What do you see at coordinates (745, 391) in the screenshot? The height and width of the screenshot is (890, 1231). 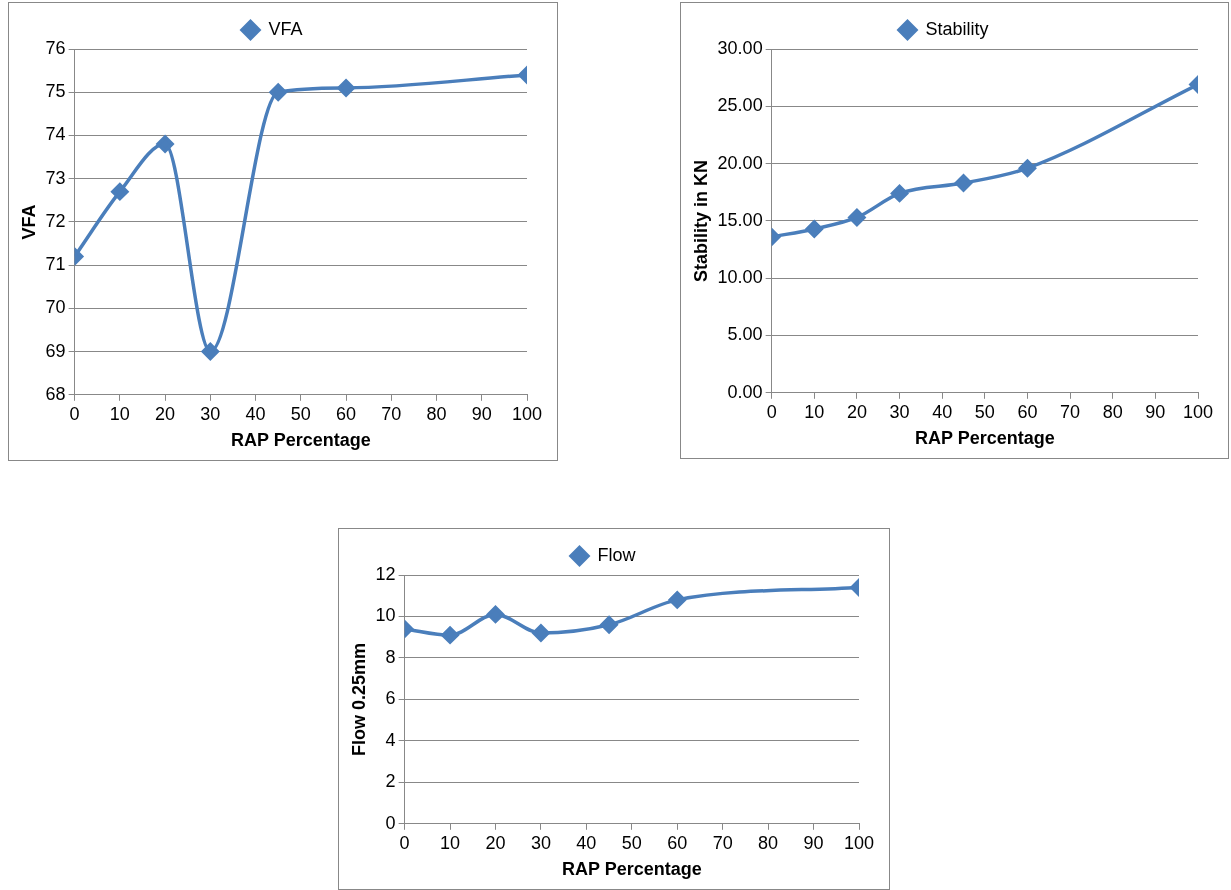 I see `y-tick-label: 0.00` at bounding box center [745, 391].